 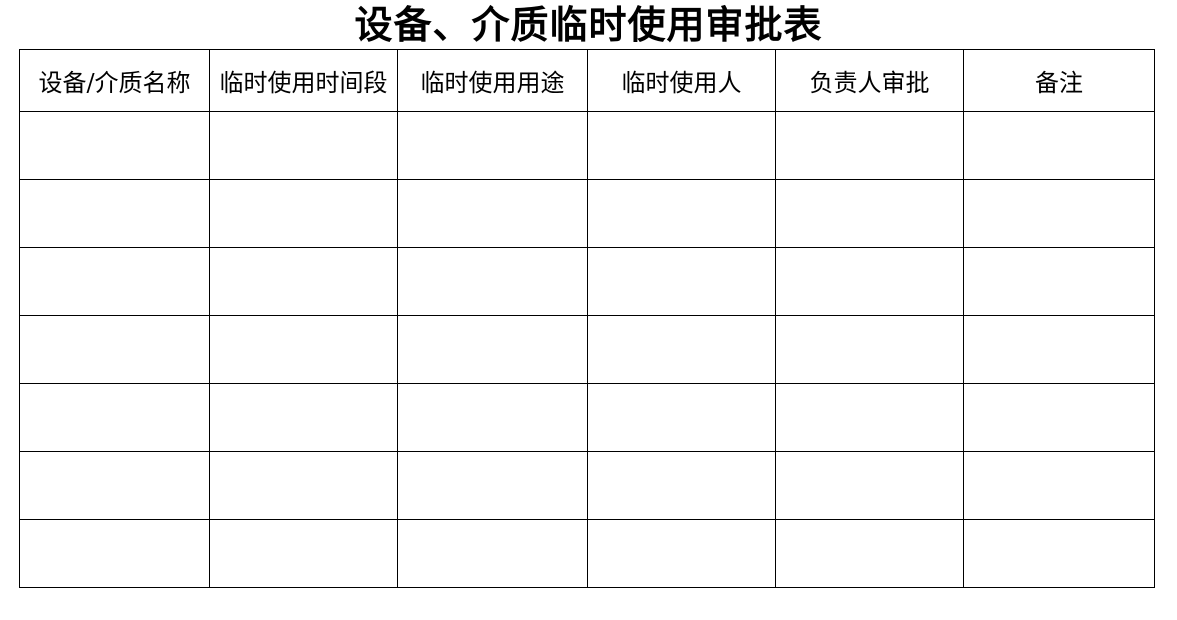 What do you see at coordinates (1059, 80) in the screenshot?
I see `column-header-remarks: 备注` at bounding box center [1059, 80].